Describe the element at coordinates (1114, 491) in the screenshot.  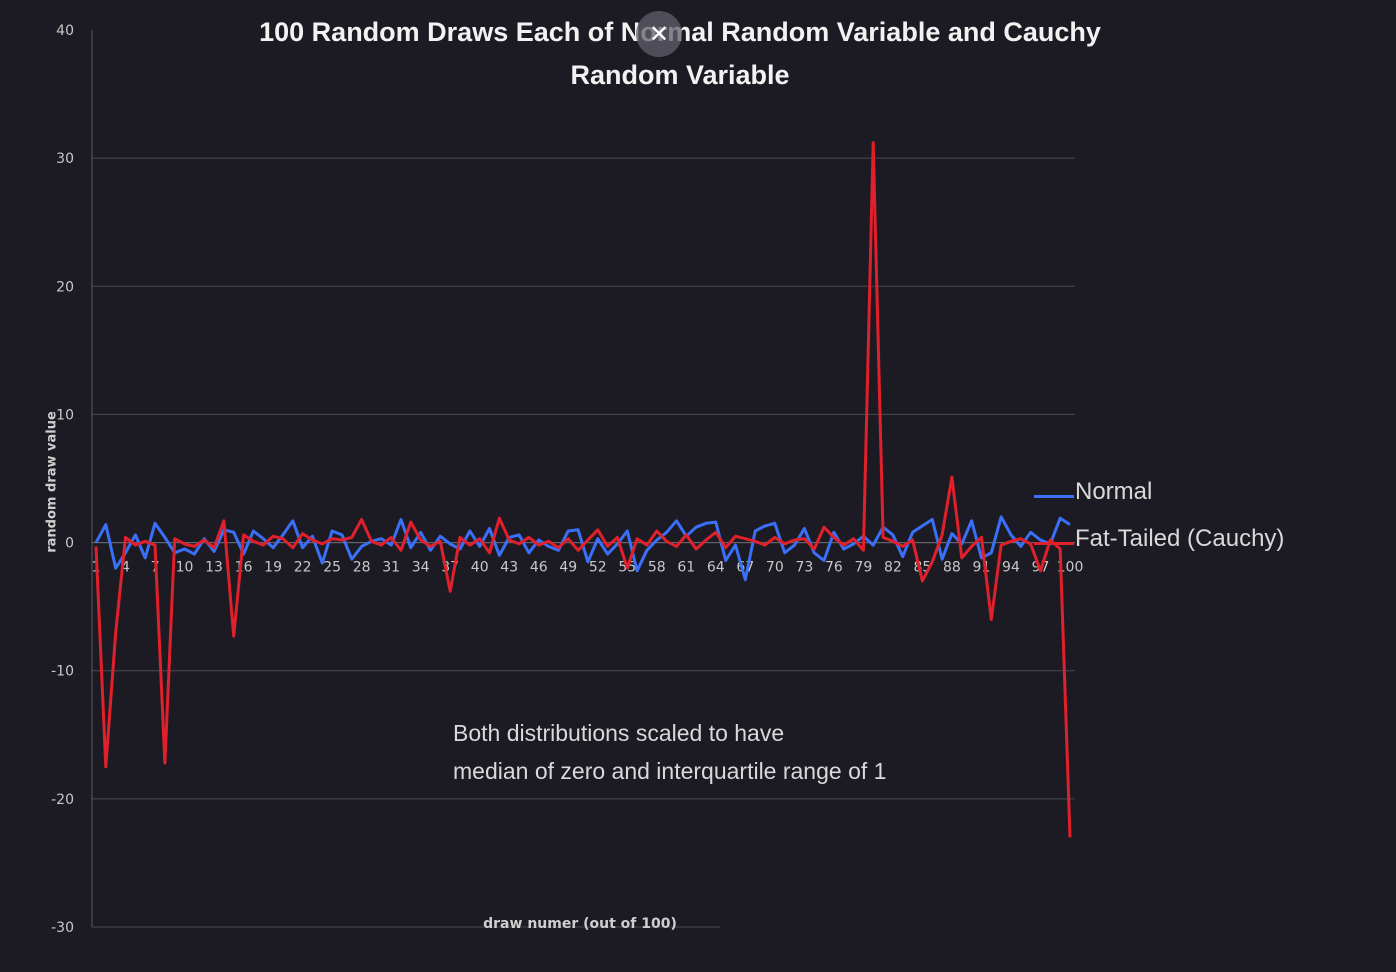
I see `legend-label-normal: Normal` at that location.